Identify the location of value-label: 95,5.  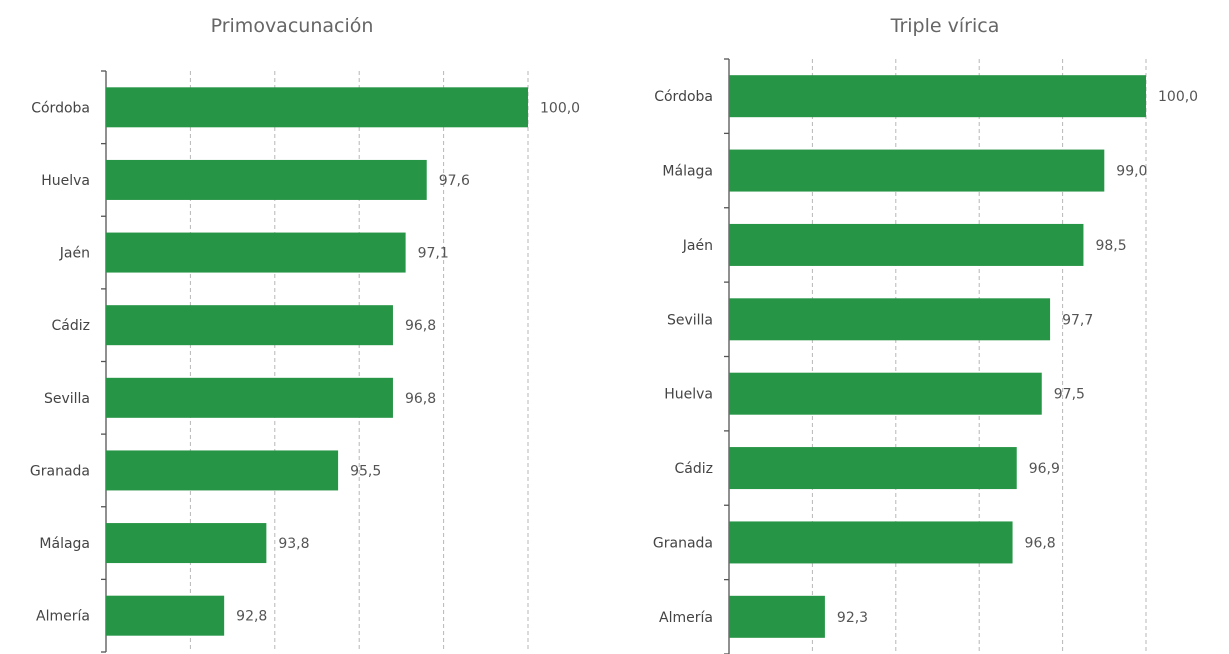
(365, 471).